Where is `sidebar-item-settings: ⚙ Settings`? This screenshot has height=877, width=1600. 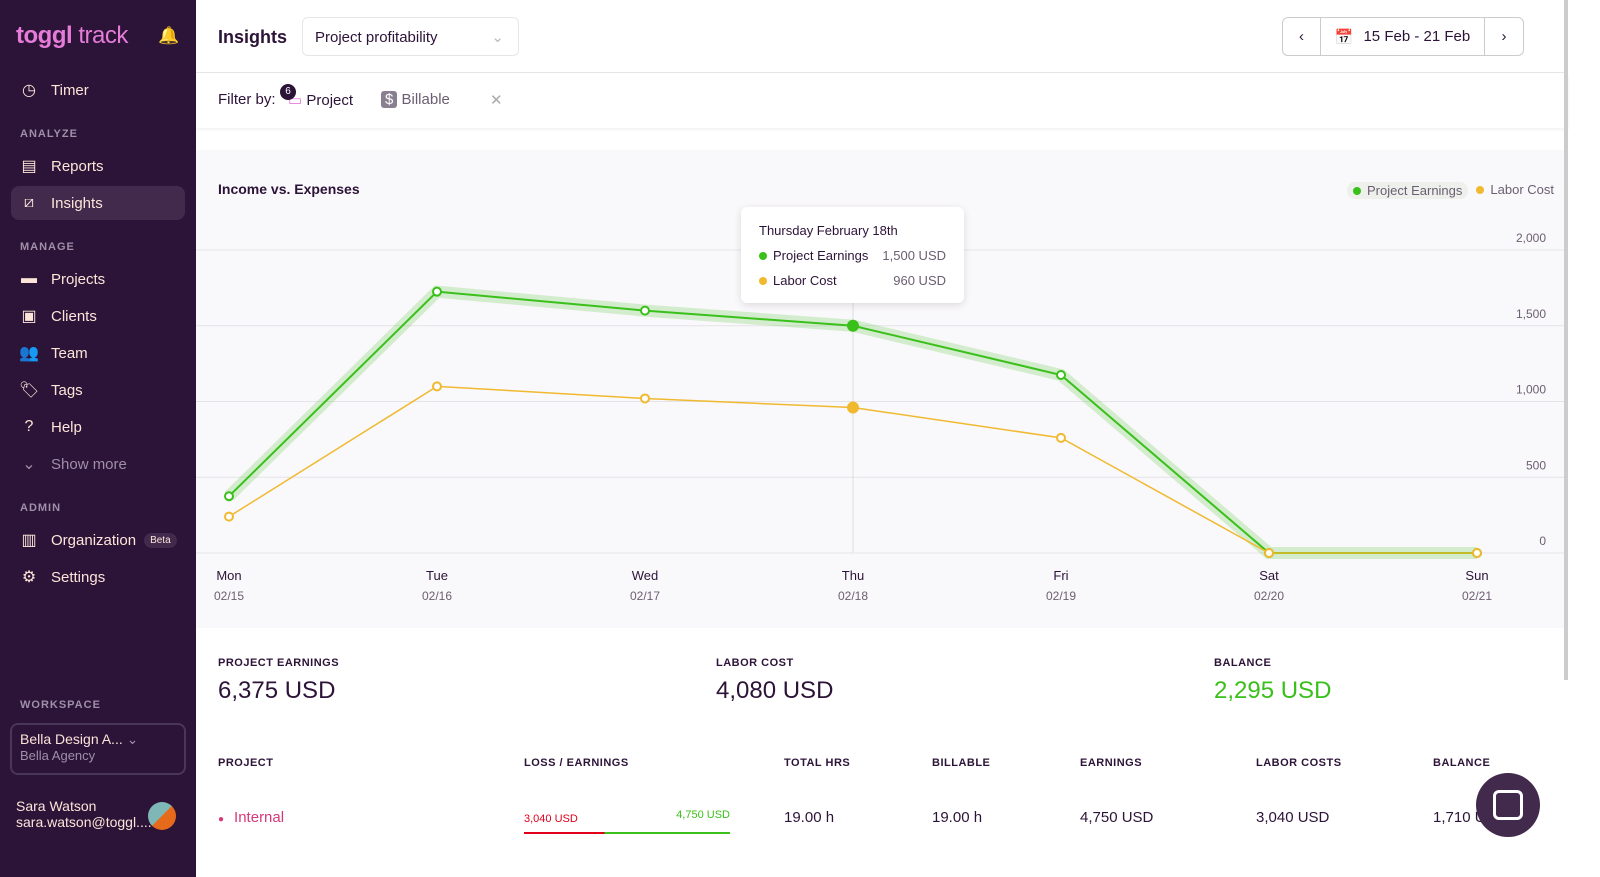
sidebar-item-settings: ⚙ Settings is located at coordinates (98, 577).